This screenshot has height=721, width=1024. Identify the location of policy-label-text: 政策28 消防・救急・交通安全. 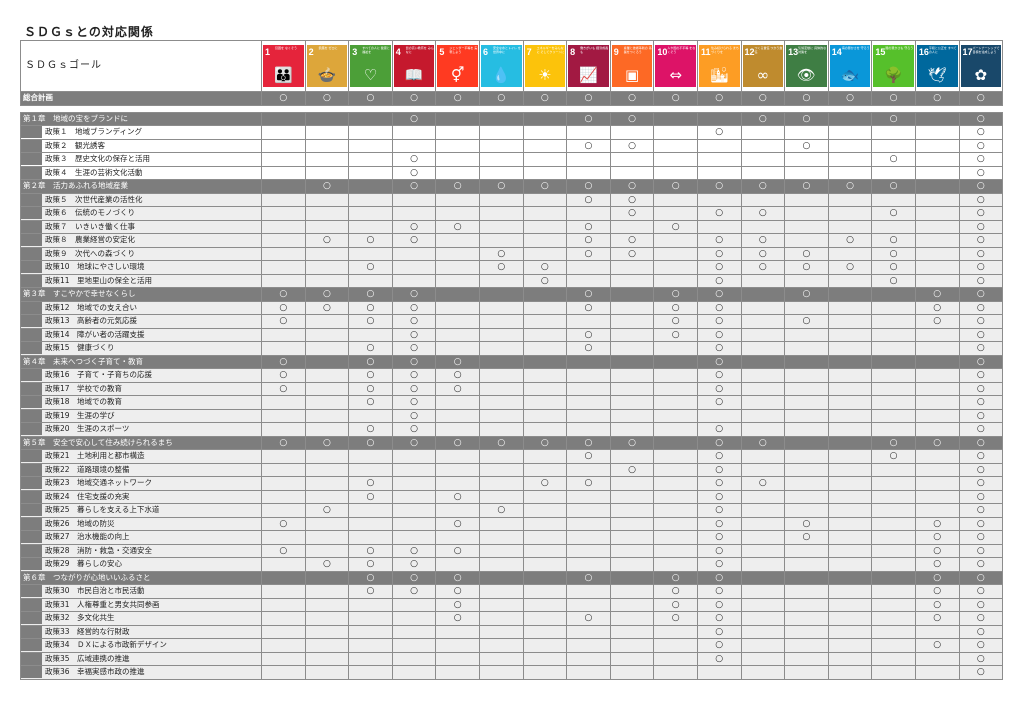
(99, 550).